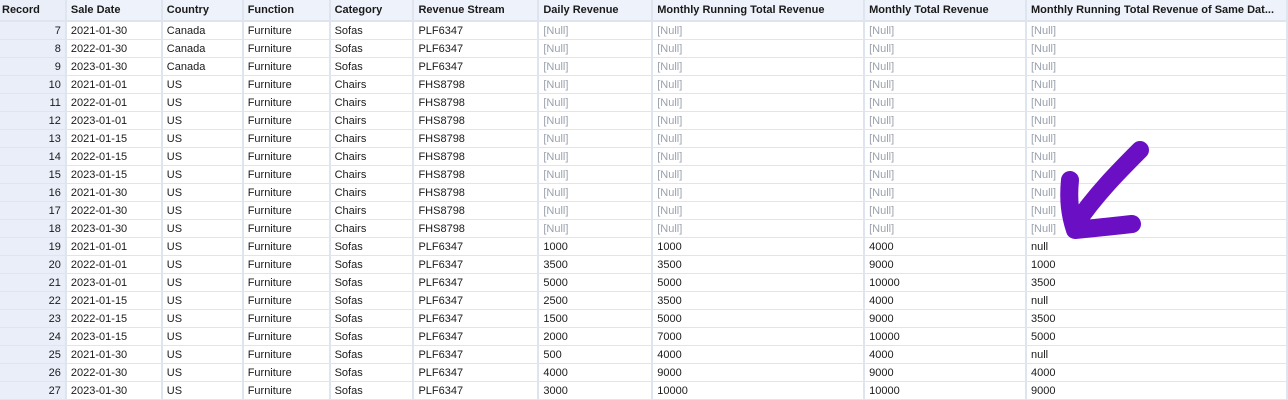 The width and height of the screenshot is (1288, 400). I want to click on record-number: 19, so click(33, 246).